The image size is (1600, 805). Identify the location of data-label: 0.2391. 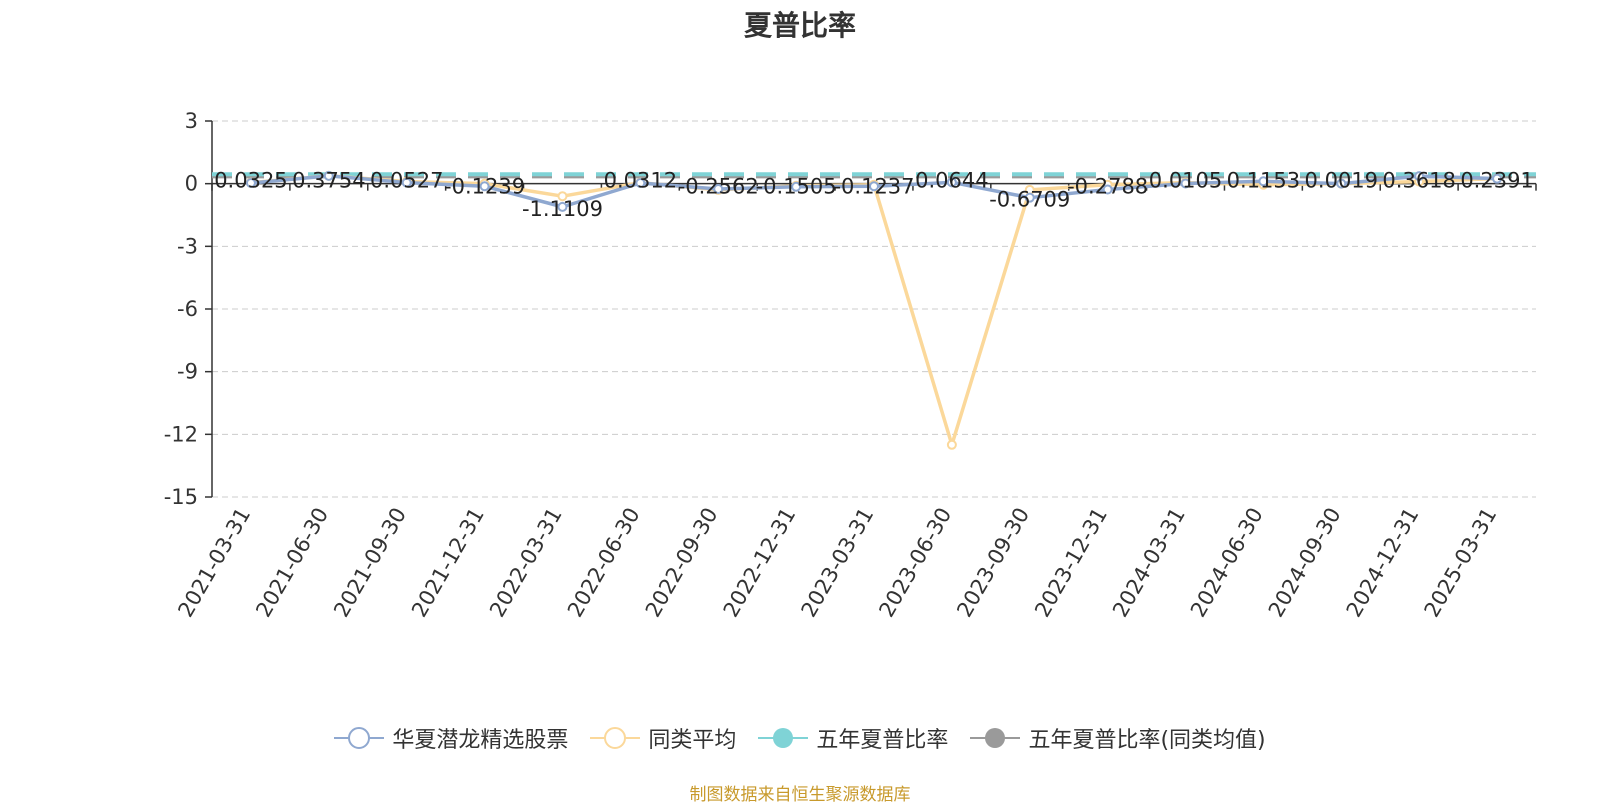
(1496, 181).